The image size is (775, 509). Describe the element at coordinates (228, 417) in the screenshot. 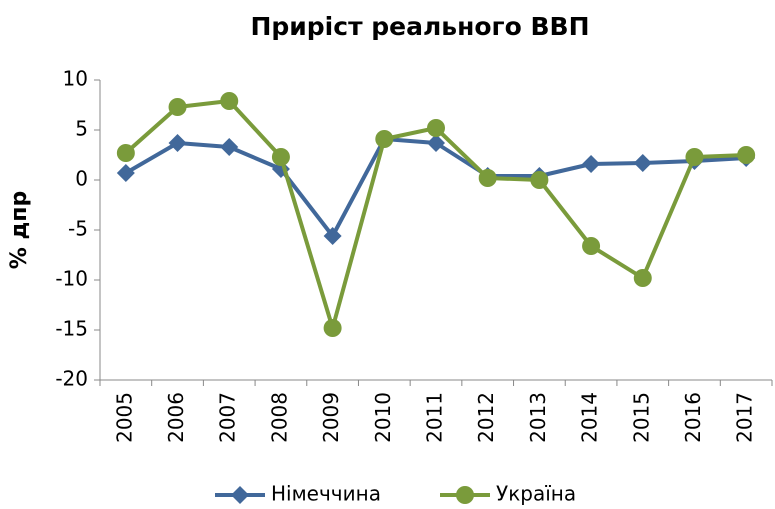

I see `x-tick-label: 2007` at that location.